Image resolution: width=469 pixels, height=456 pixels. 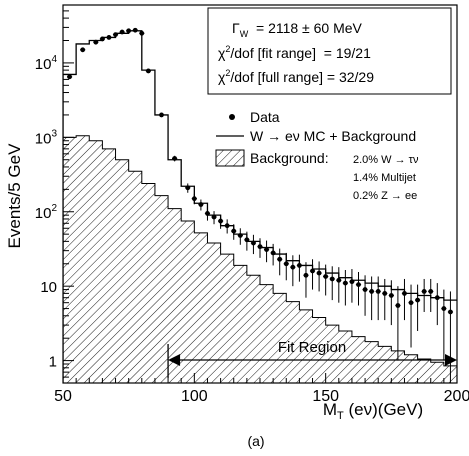 What do you see at coordinates (46, 212) in the screenshot?
I see `y-tick-label: 10²` at bounding box center [46, 212].